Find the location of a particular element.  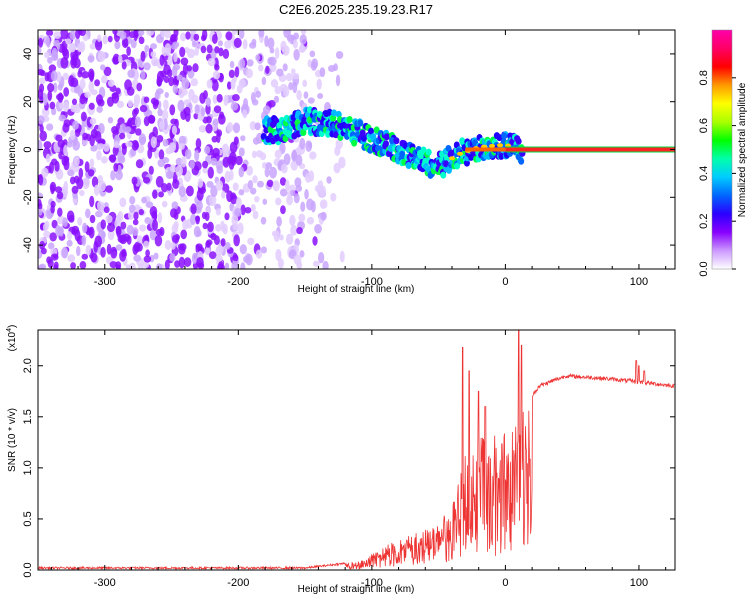

snr-scale-label: (x104) is located at coordinates (12, 338).